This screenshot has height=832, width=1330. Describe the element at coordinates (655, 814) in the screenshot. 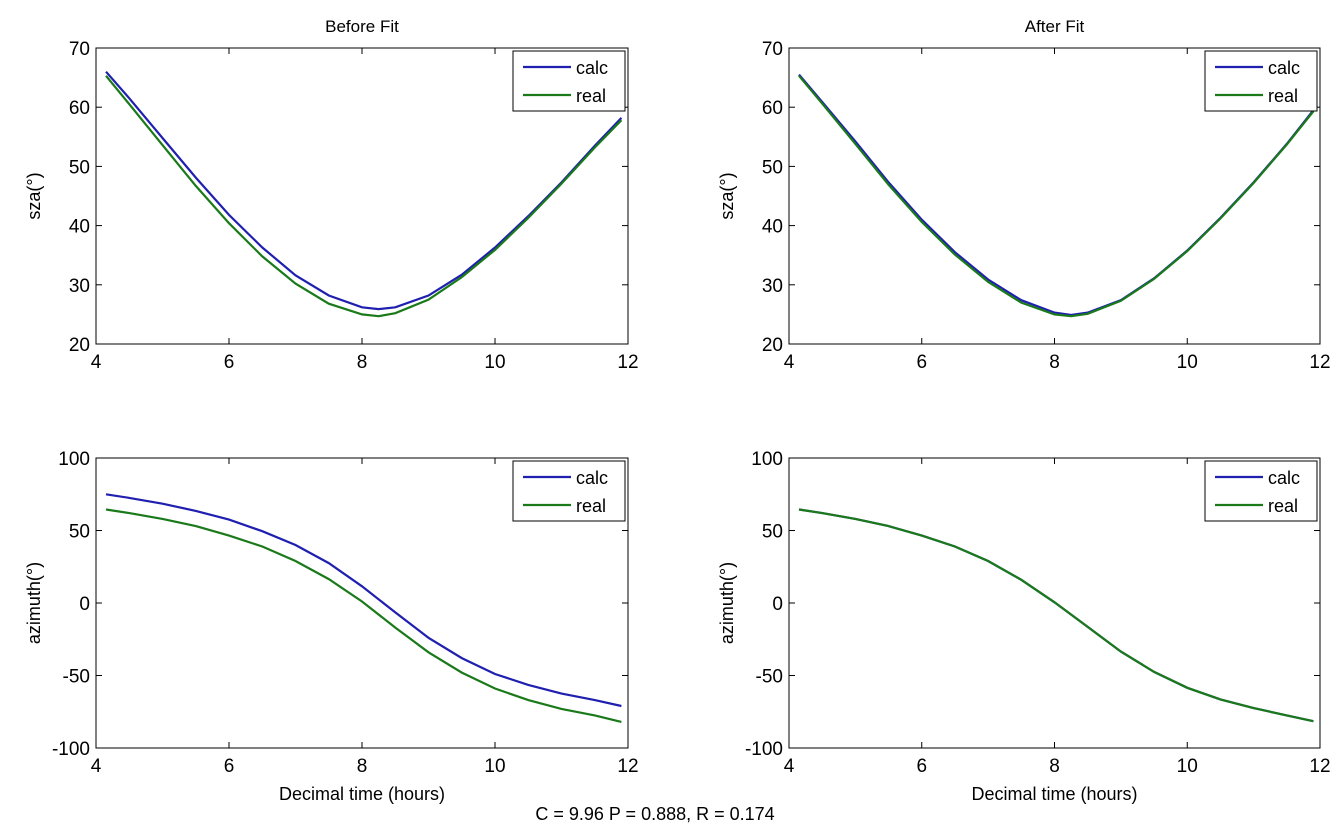

I see `fit-parameters-text: C = 9.96 P = 0.888, R = 0.174` at that location.